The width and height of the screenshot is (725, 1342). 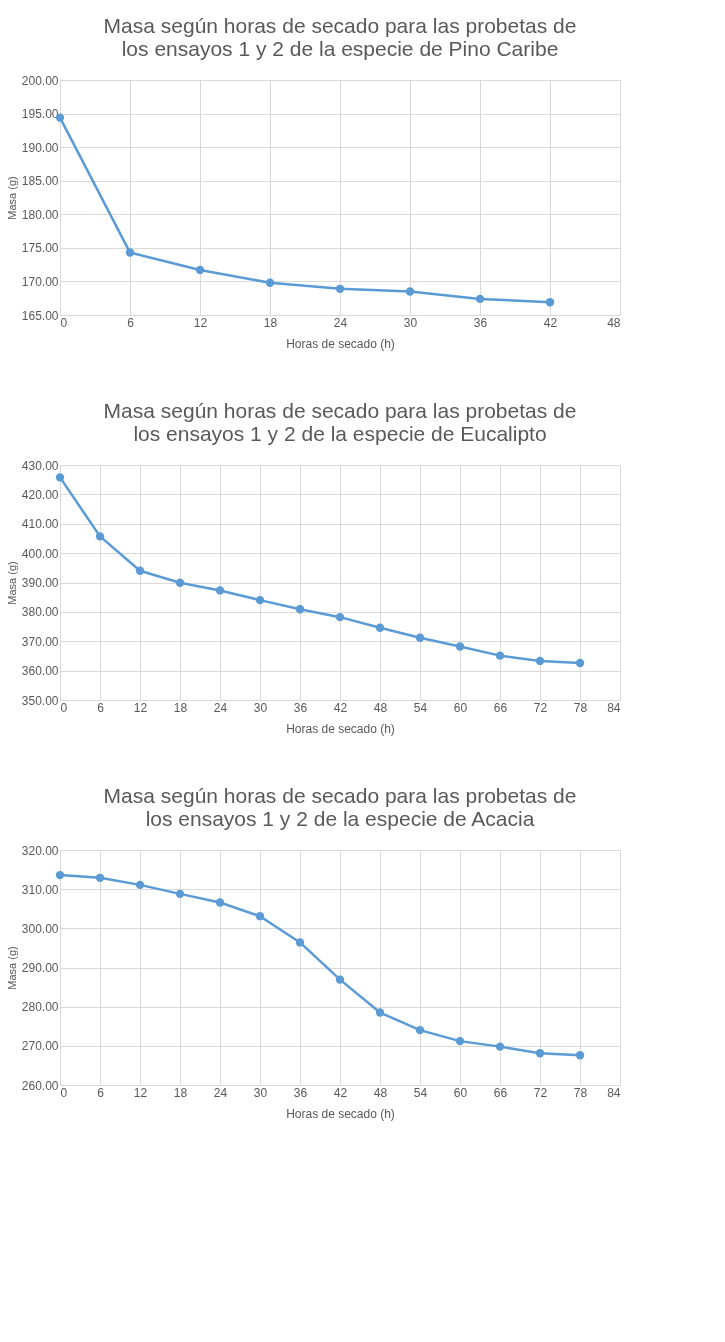 What do you see at coordinates (40, 1046) in the screenshot?
I see `y-tick-label: 270.00` at bounding box center [40, 1046].